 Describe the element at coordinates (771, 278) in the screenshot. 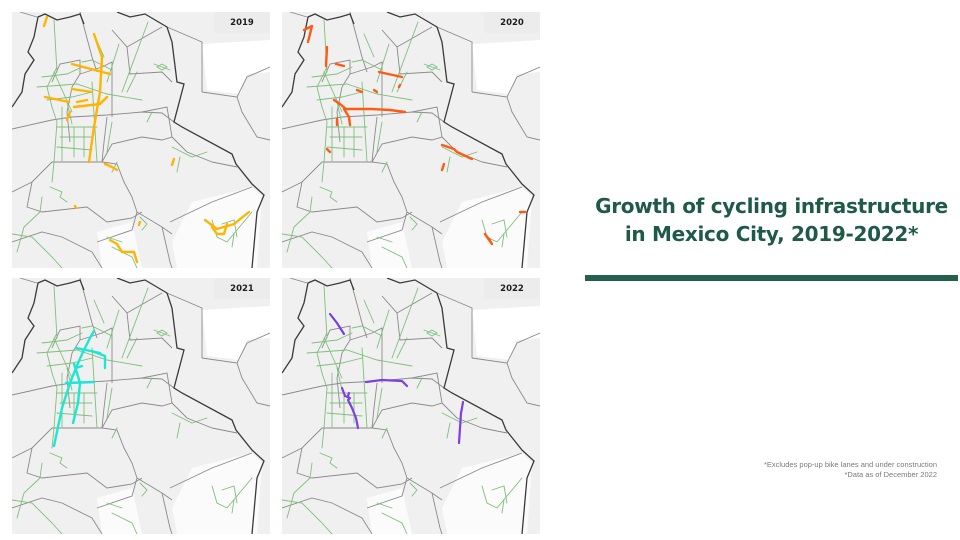

I see `title-divider` at that location.